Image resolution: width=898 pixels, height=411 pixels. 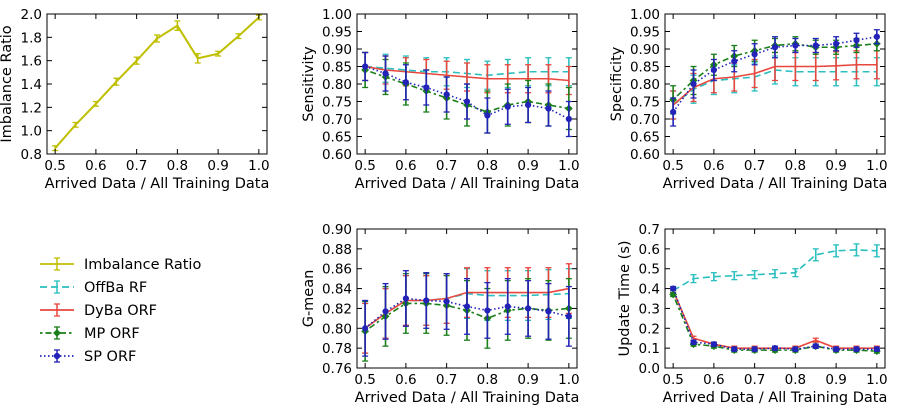 What do you see at coordinates (31, 38) in the screenshot?
I see `y-tick-label: 1.8` at bounding box center [31, 38].